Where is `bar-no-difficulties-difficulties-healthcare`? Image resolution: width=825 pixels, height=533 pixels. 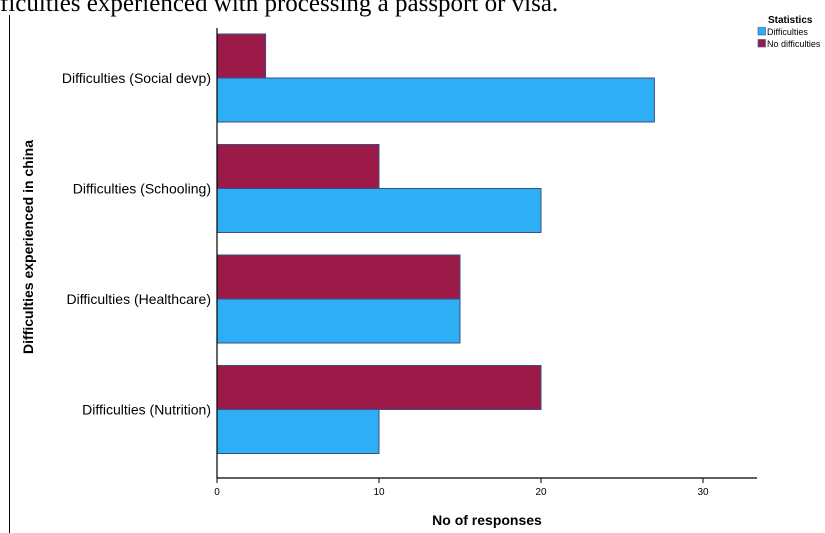
bar-no-difficulties-difficulties-healthcare is located at coordinates (338, 277).